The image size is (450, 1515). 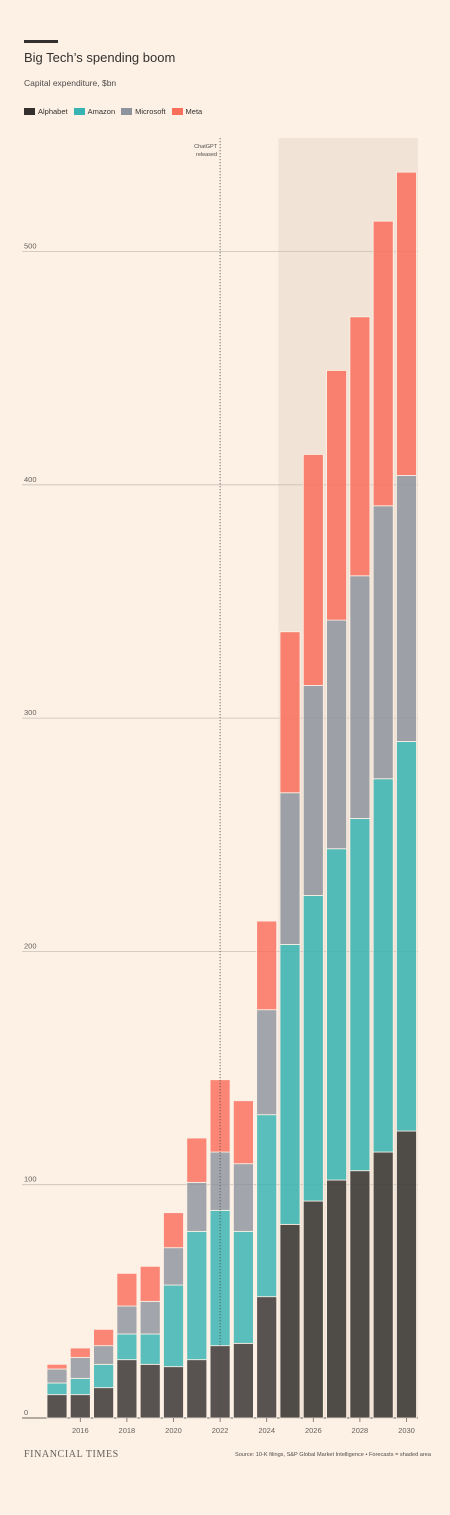 What do you see at coordinates (80, 1406) in the screenshot?
I see `bar-alphabet-2016` at bounding box center [80, 1406].